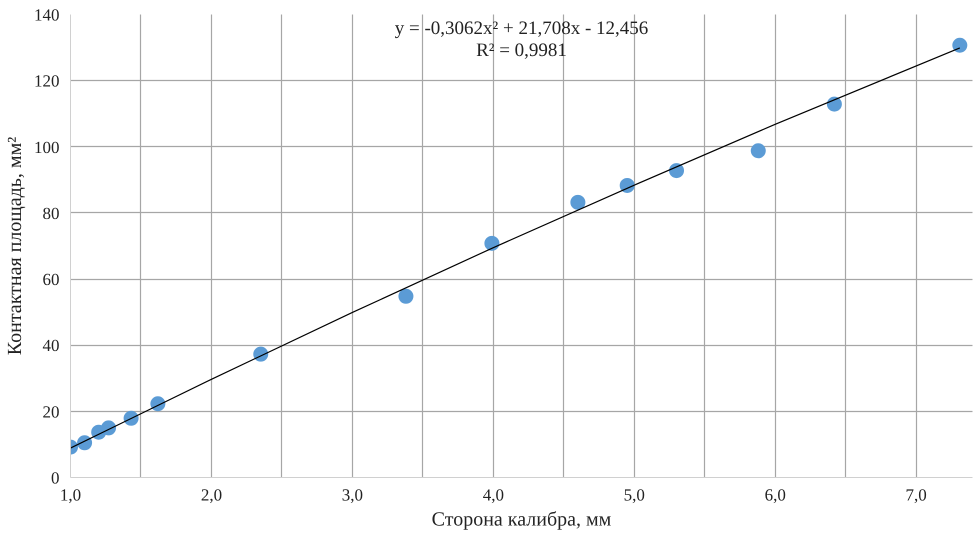  What do you see at coordinates (211, 495) in the screenshot?
I see `x-tick-label: 2,0` at bounding box center [211, 495].